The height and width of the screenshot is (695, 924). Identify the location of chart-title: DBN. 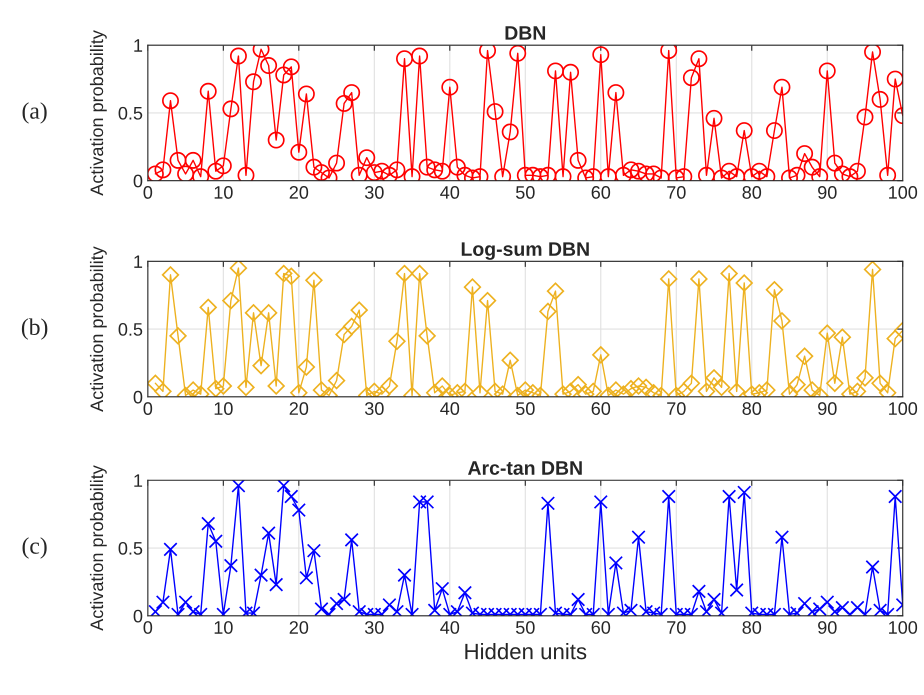
(526, 33).